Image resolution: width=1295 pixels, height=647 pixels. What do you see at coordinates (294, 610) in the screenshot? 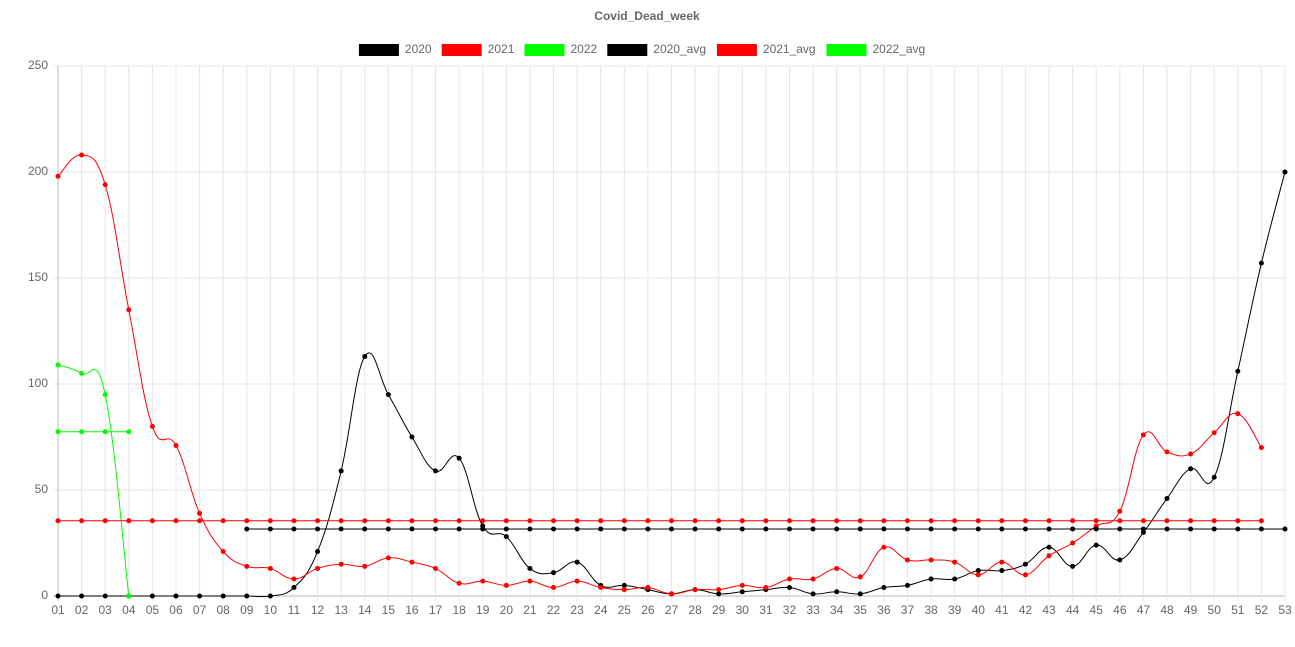
I see `x-tick-label: 11` at bounding box center [294, 610].